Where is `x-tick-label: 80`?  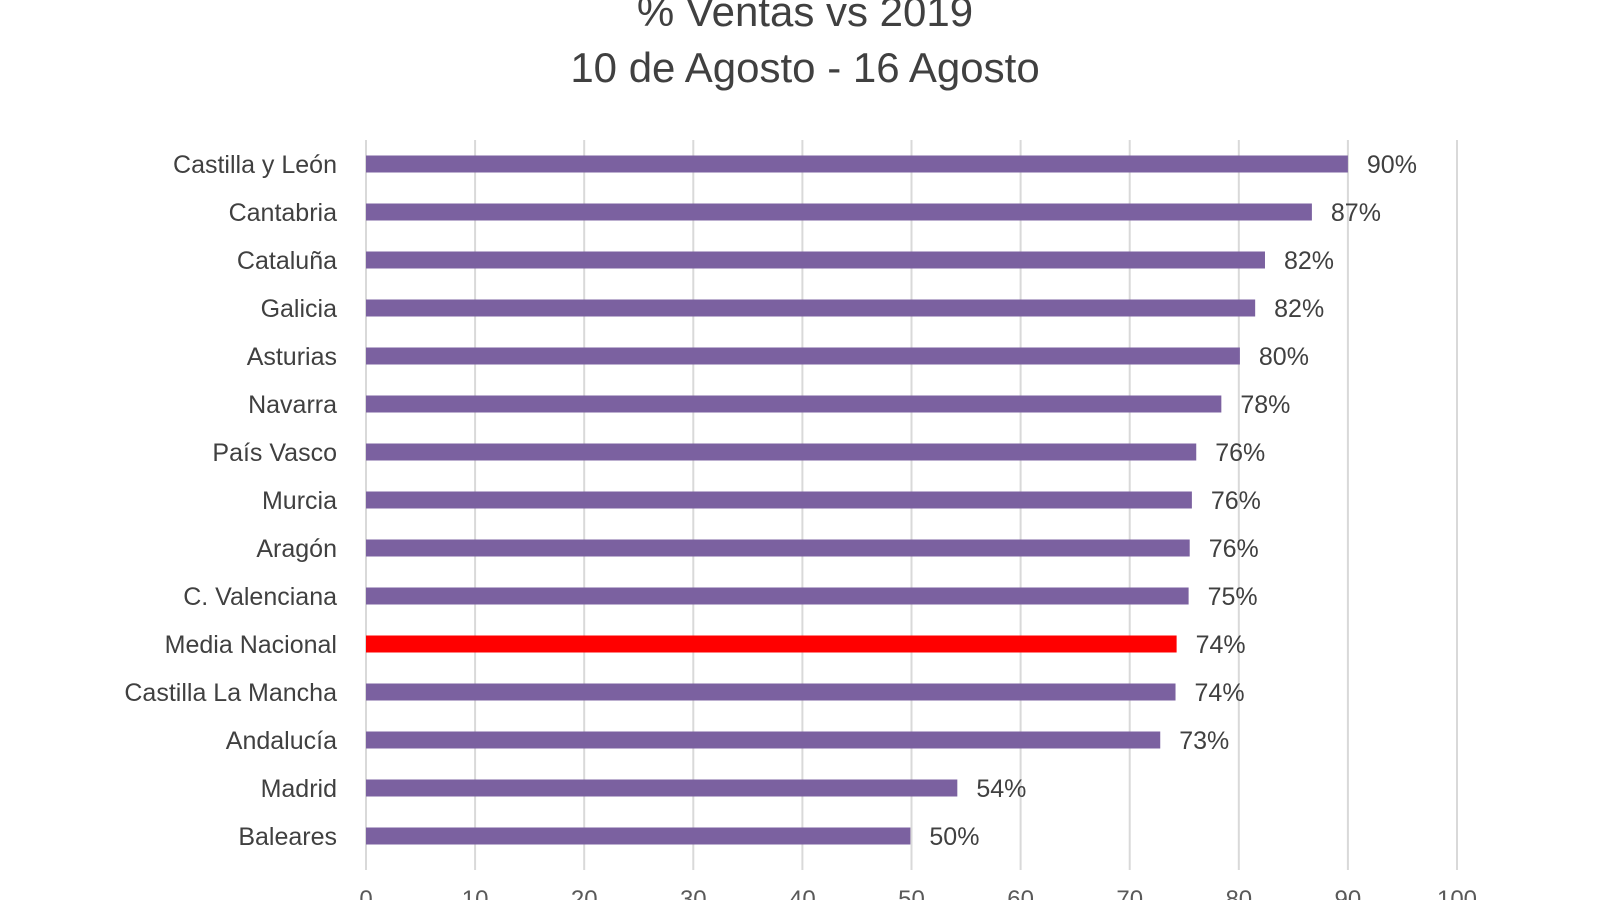
x-tick-label: 80 is located at coordinates (1238, 893).